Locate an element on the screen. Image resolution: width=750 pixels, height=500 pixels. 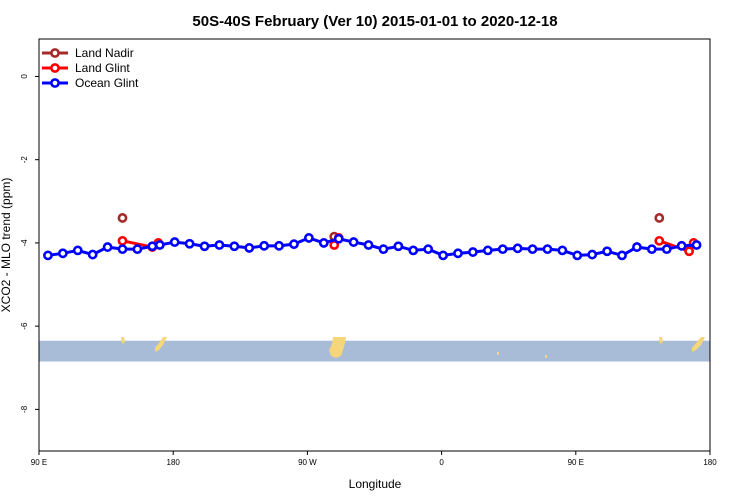
x-axis-label: Longitude is located at coordinates (375, 484).